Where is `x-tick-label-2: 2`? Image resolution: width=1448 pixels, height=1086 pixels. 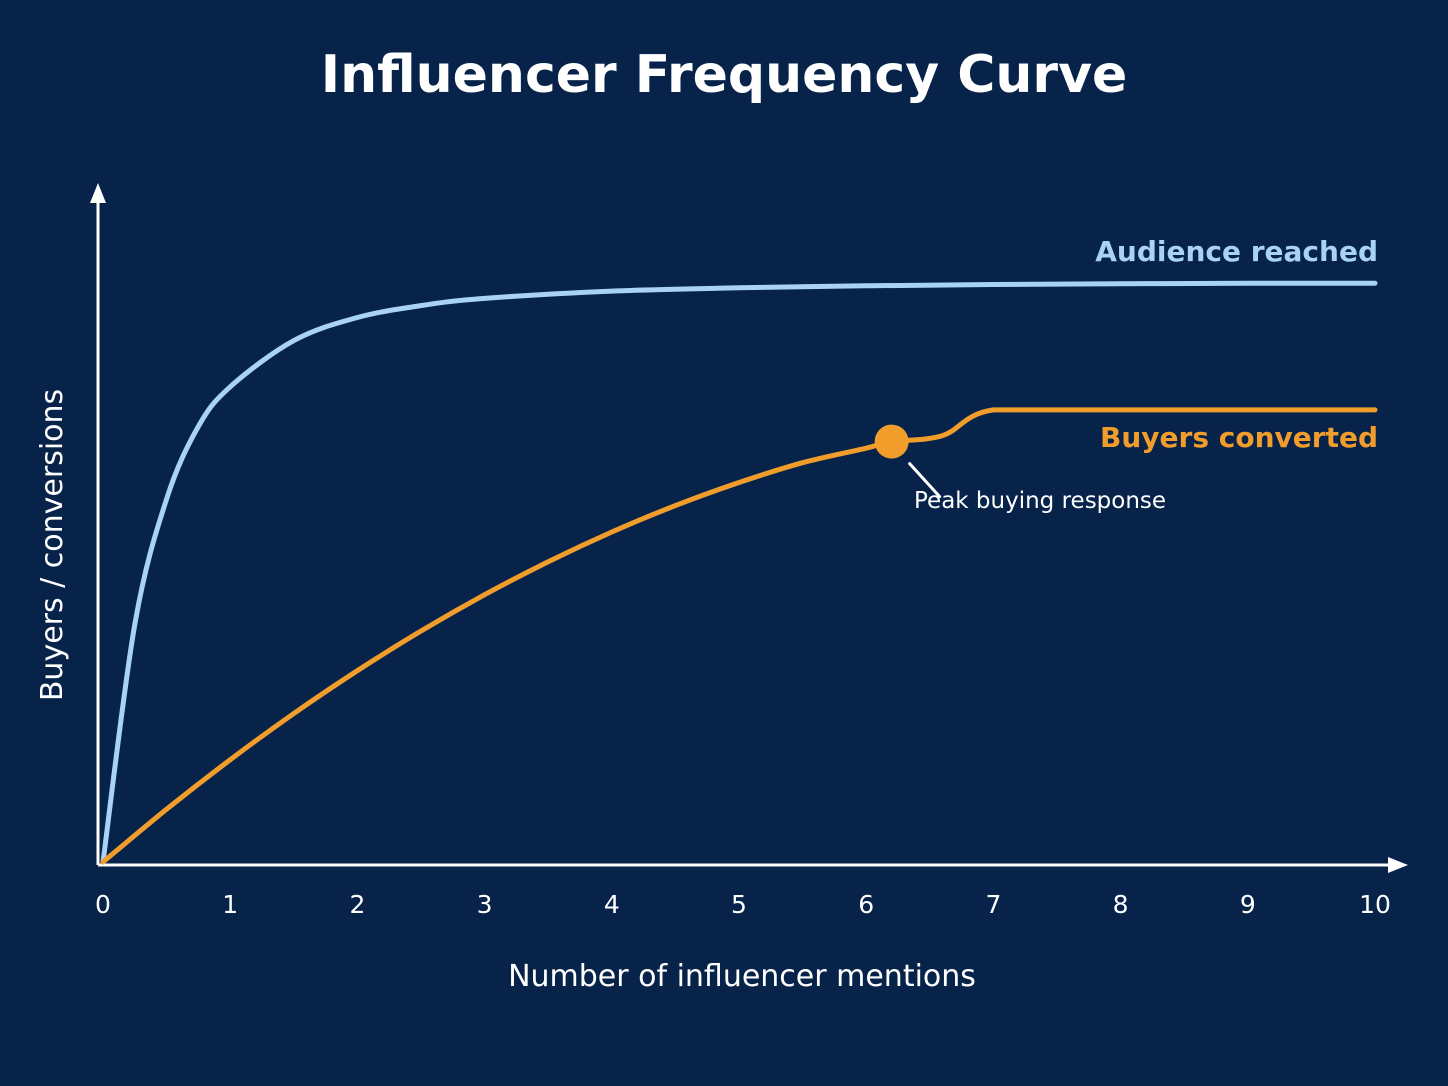 x-tick-label-2: 2 is located at coordinates (357, 904).